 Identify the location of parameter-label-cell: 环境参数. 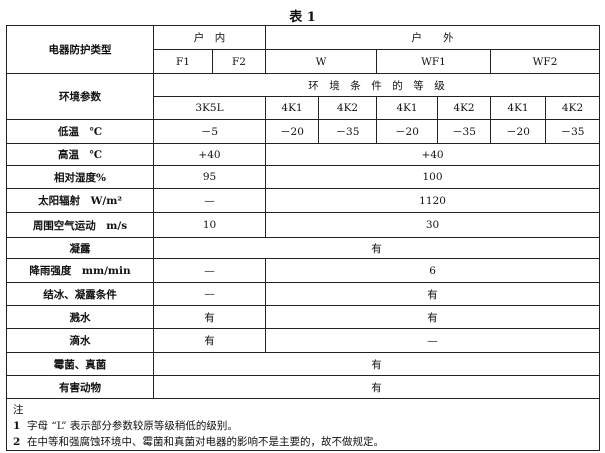
(80, 96).